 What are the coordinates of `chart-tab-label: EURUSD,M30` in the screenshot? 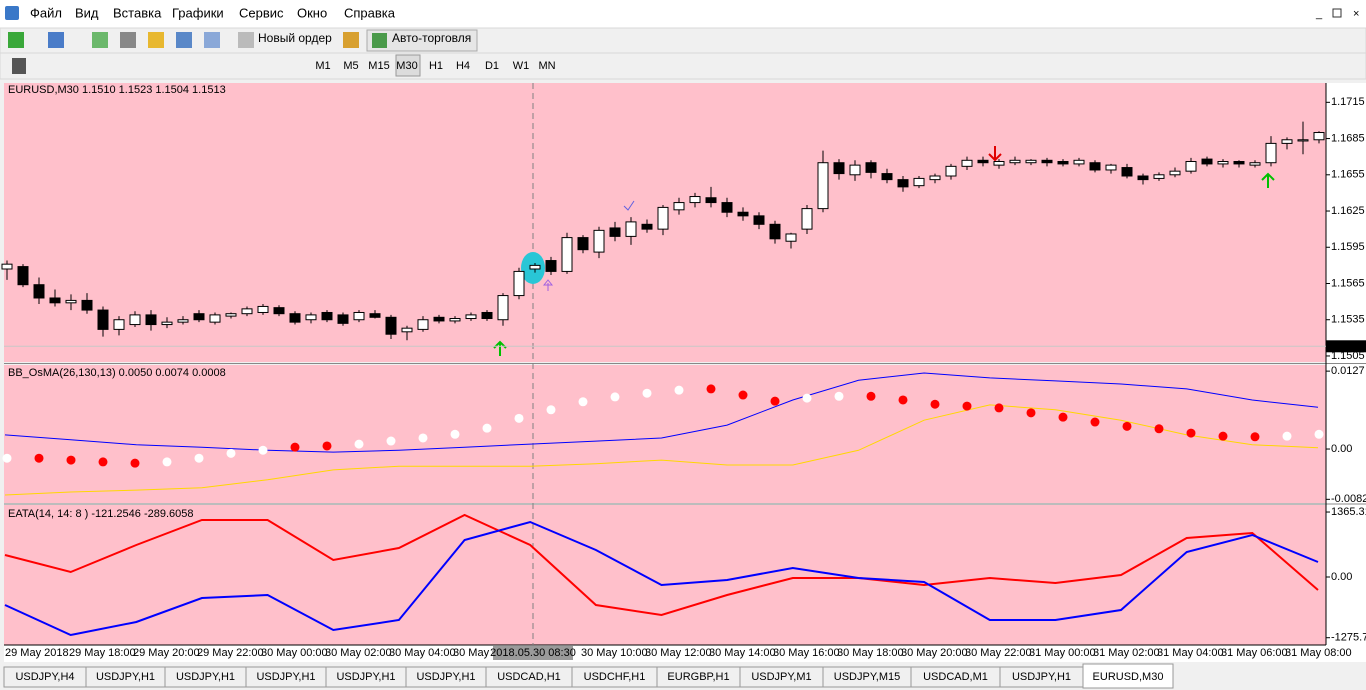 It's located at (1128, 677).